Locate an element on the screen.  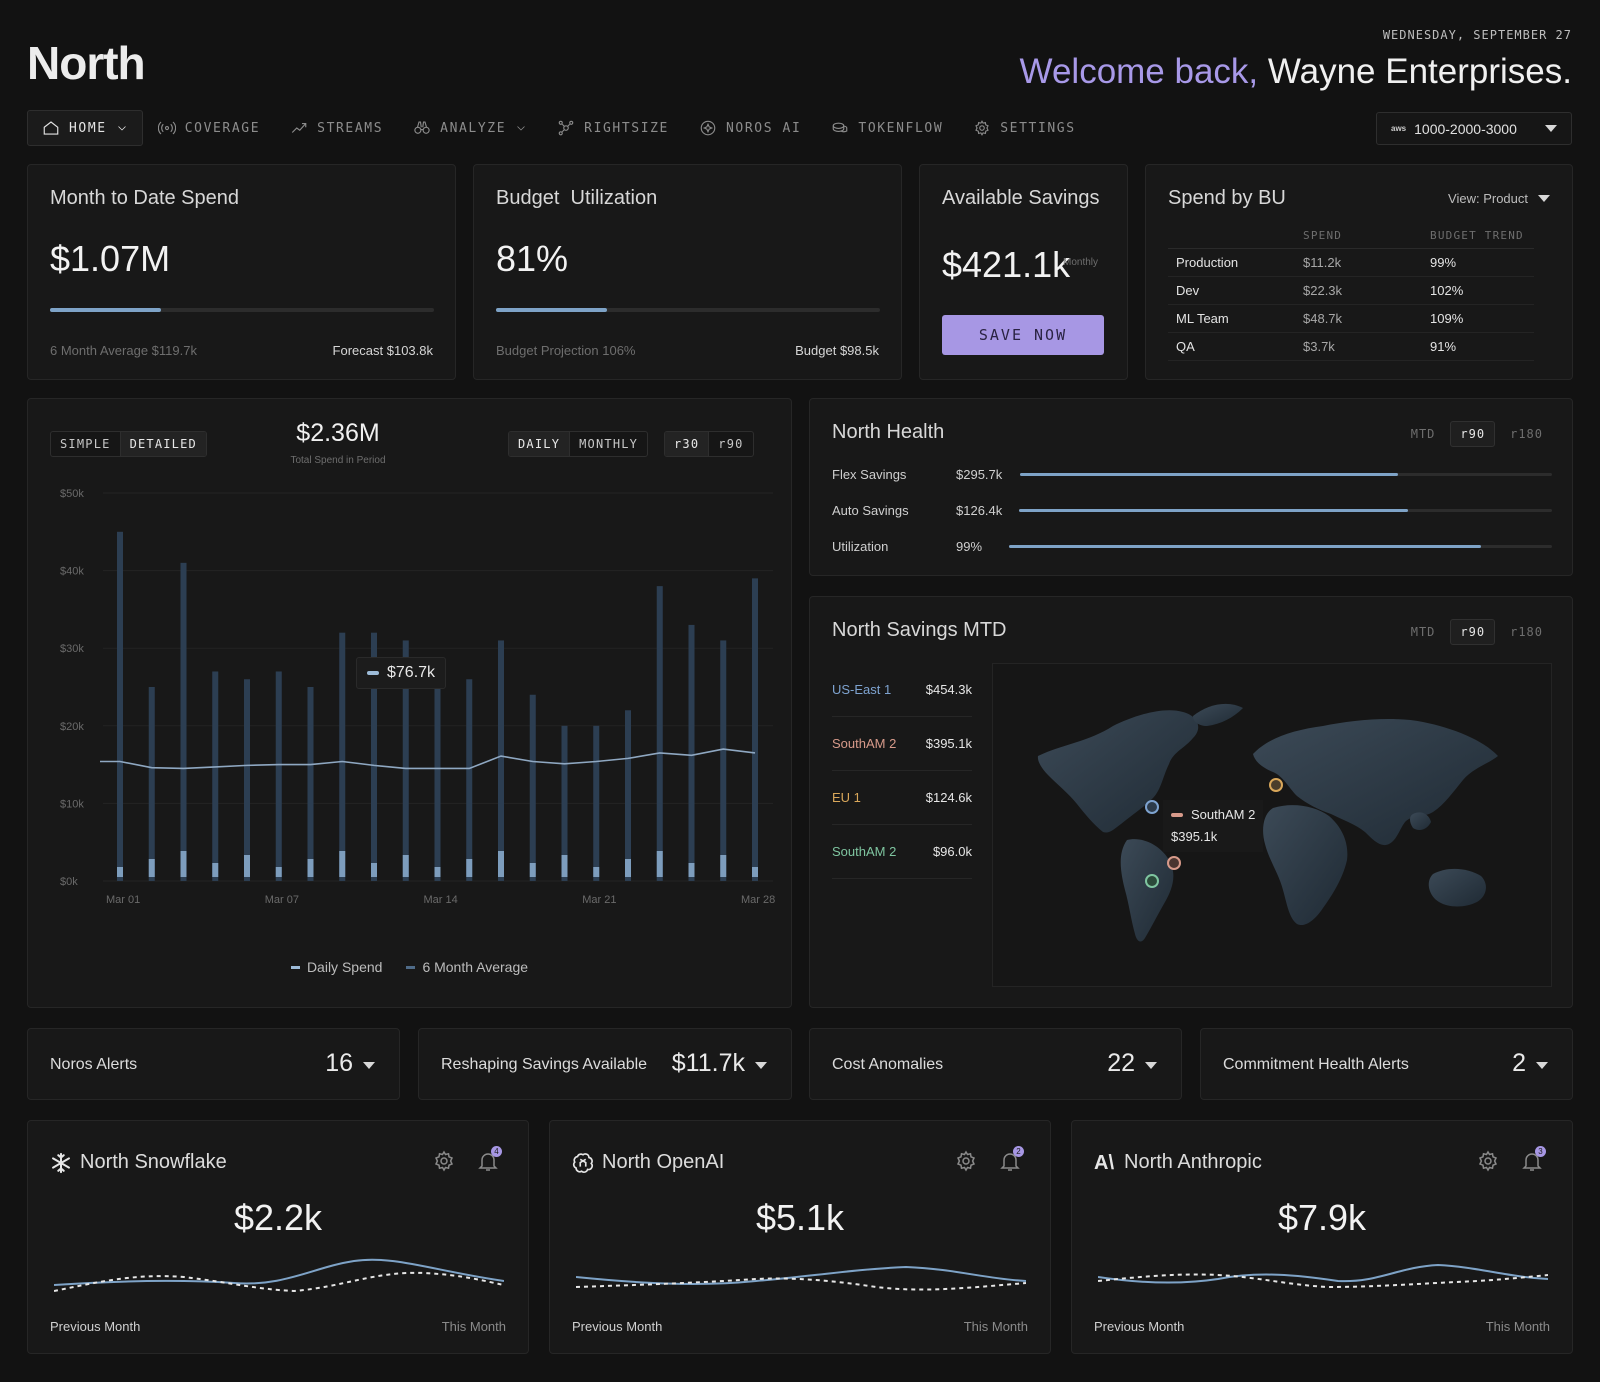
health-bar is located at coordinates (1285, 510).